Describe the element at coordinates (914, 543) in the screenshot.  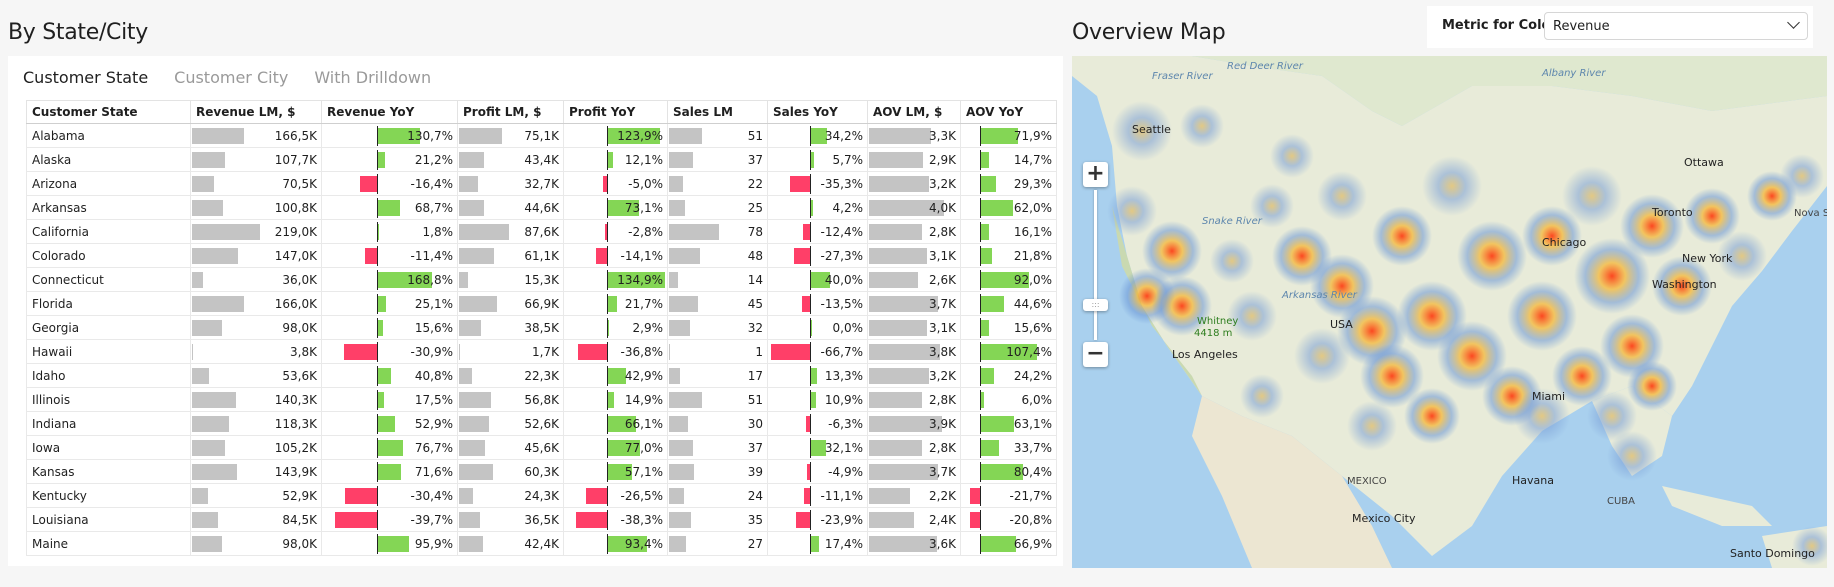
I see `cell-aov: 3,6K` at that location.